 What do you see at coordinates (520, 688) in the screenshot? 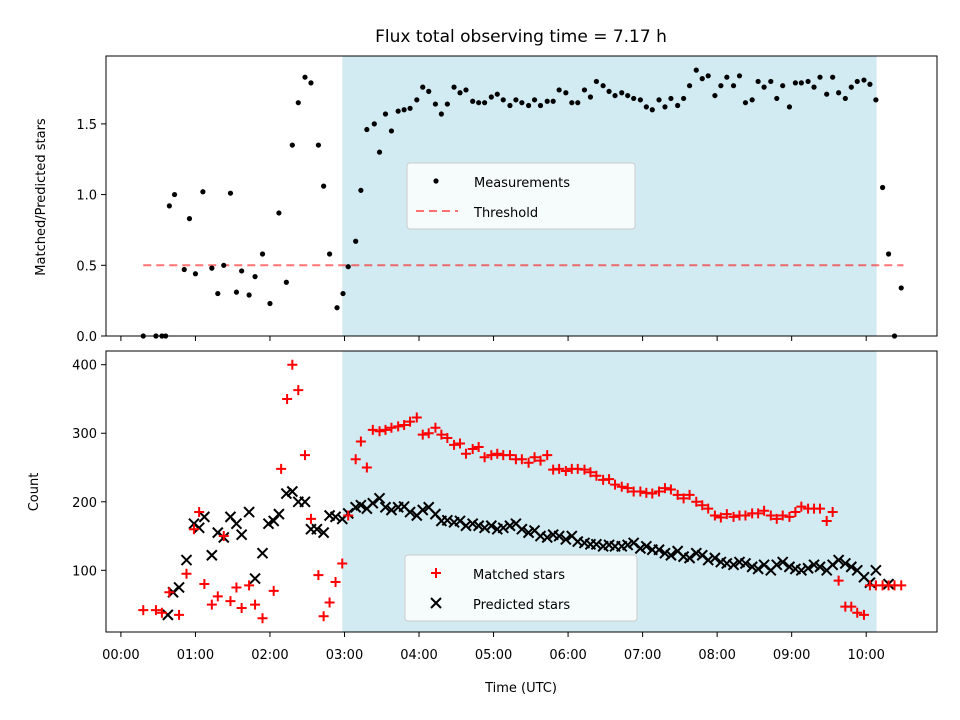
I see `x-axis-label: Time (UTC)` at bounding box center [520, 688].